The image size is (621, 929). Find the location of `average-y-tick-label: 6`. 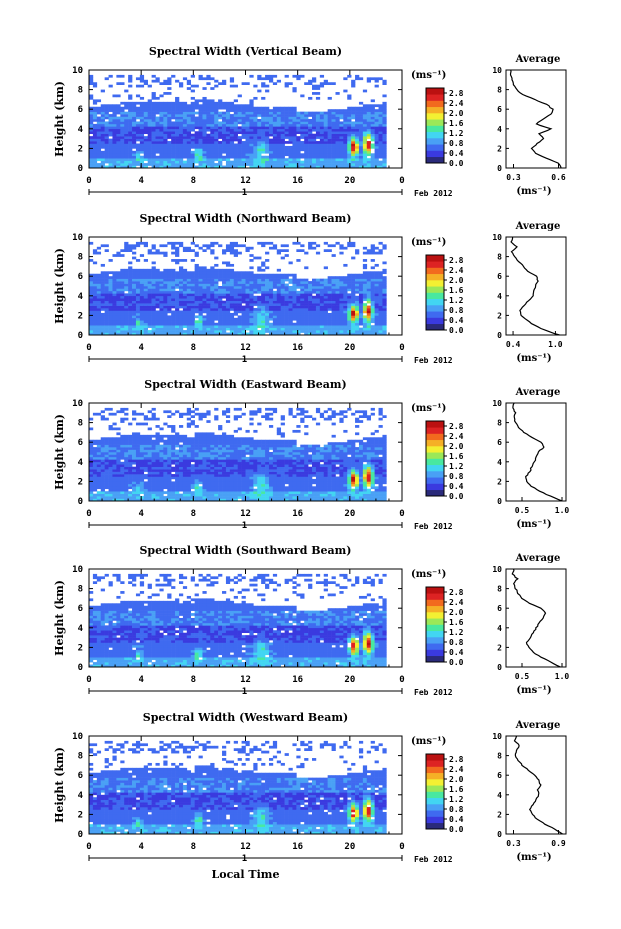

average-y-tick-label: 6 is located at coordinates (499, 276).